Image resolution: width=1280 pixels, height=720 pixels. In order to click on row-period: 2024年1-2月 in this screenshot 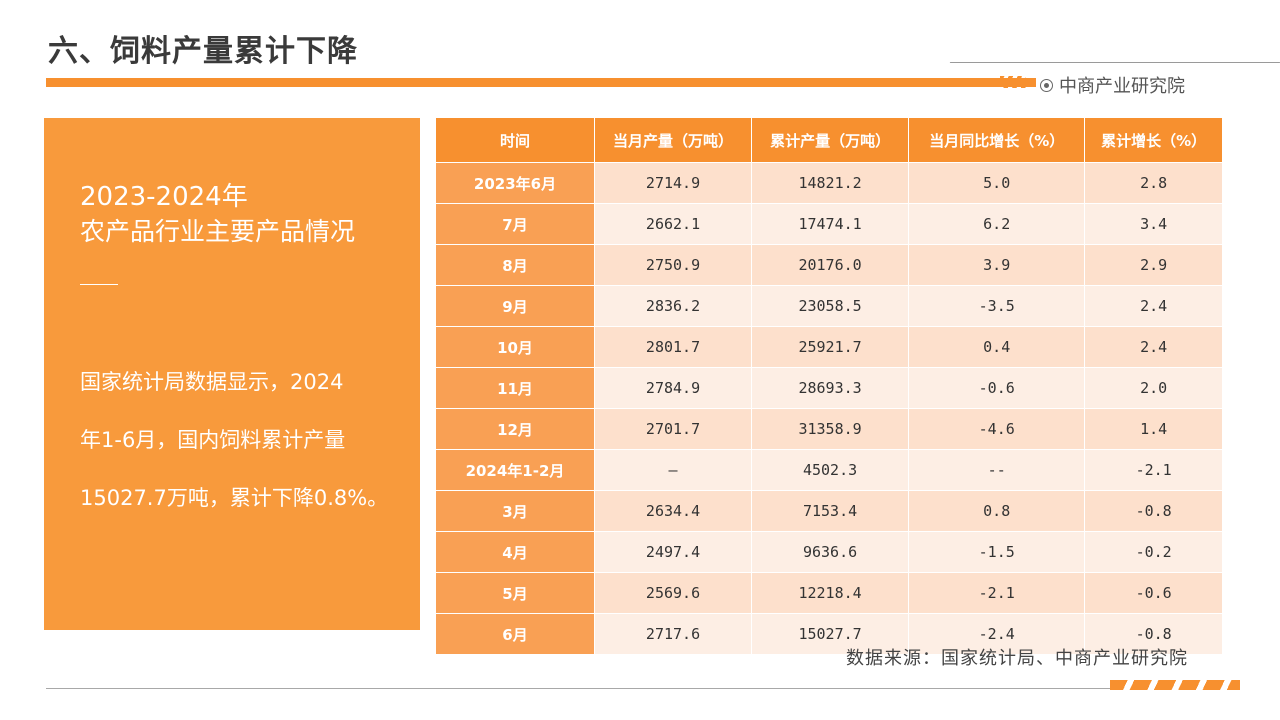, I will do `click(515, 469)`.